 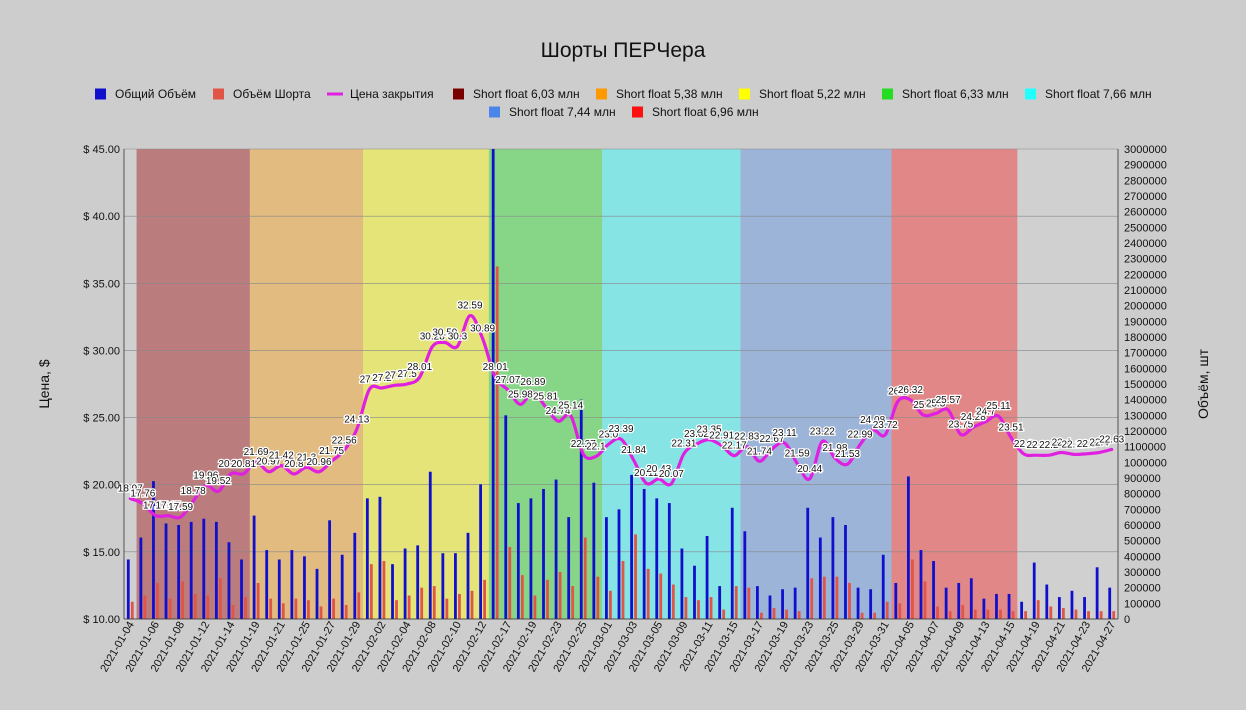 What do you see at coordinates (356, 419) in the screenshot?
I see `price-data-label: 24.13` at bounding box center [356, 419].